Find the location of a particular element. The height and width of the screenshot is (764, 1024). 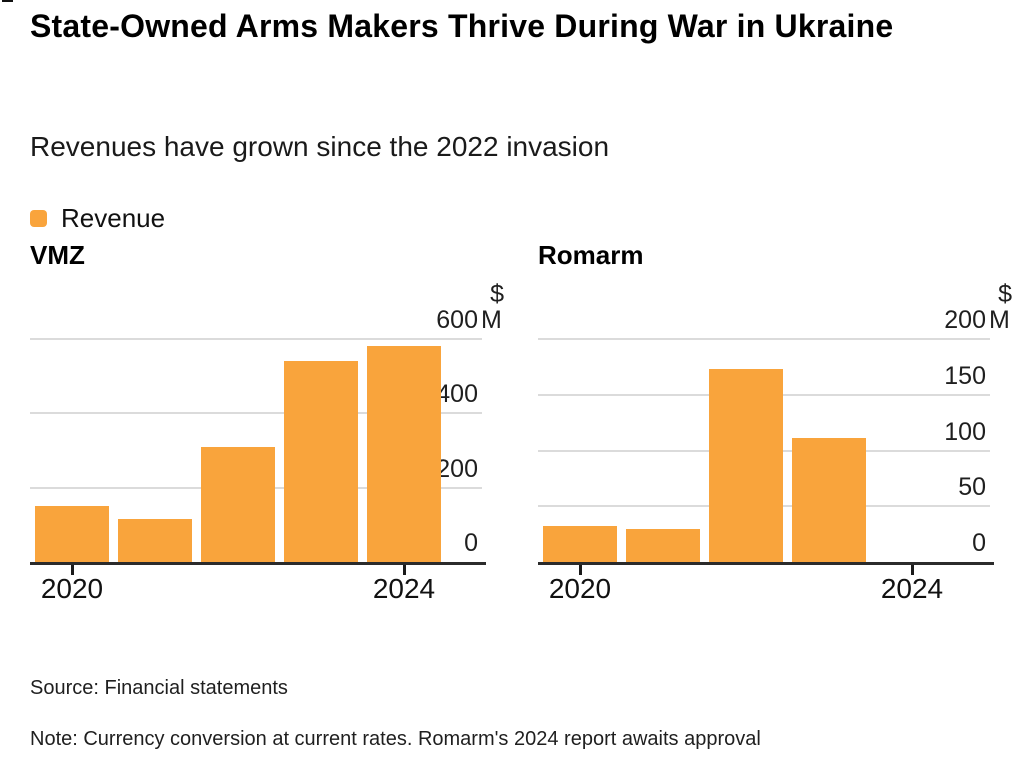

cropped-rule-fragment is located at coordinates (7, 1).